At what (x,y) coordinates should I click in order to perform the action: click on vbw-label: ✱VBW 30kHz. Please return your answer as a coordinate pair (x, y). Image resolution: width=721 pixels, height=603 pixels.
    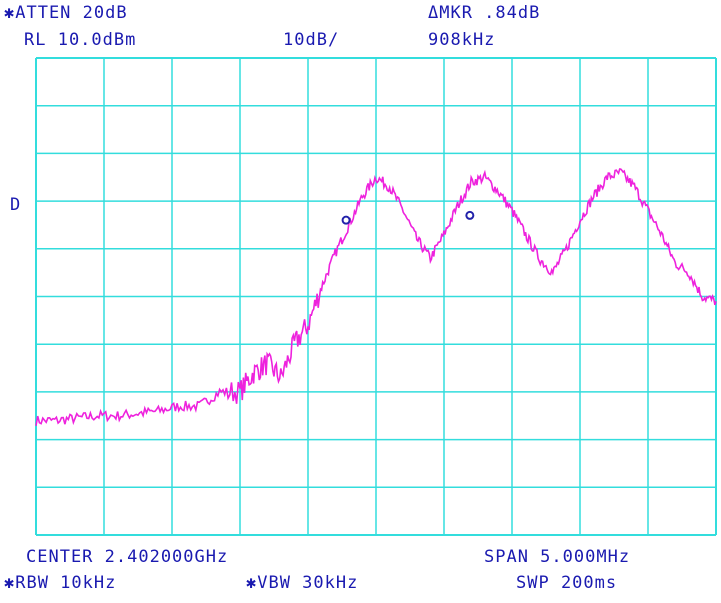
    Looking at the image, I should click on (302, 583).